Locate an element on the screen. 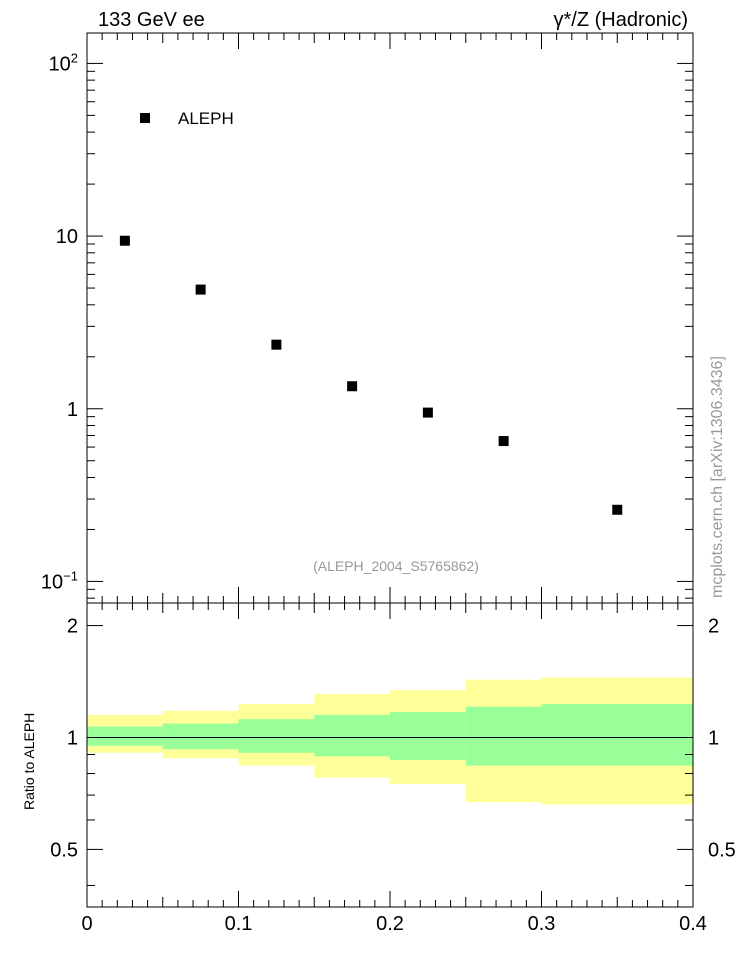 The width and height of the screenshot is (746, 972). side-label: mcplots.cern.ch [arXiv:1306.3436] is located at coordinates (717, 477).